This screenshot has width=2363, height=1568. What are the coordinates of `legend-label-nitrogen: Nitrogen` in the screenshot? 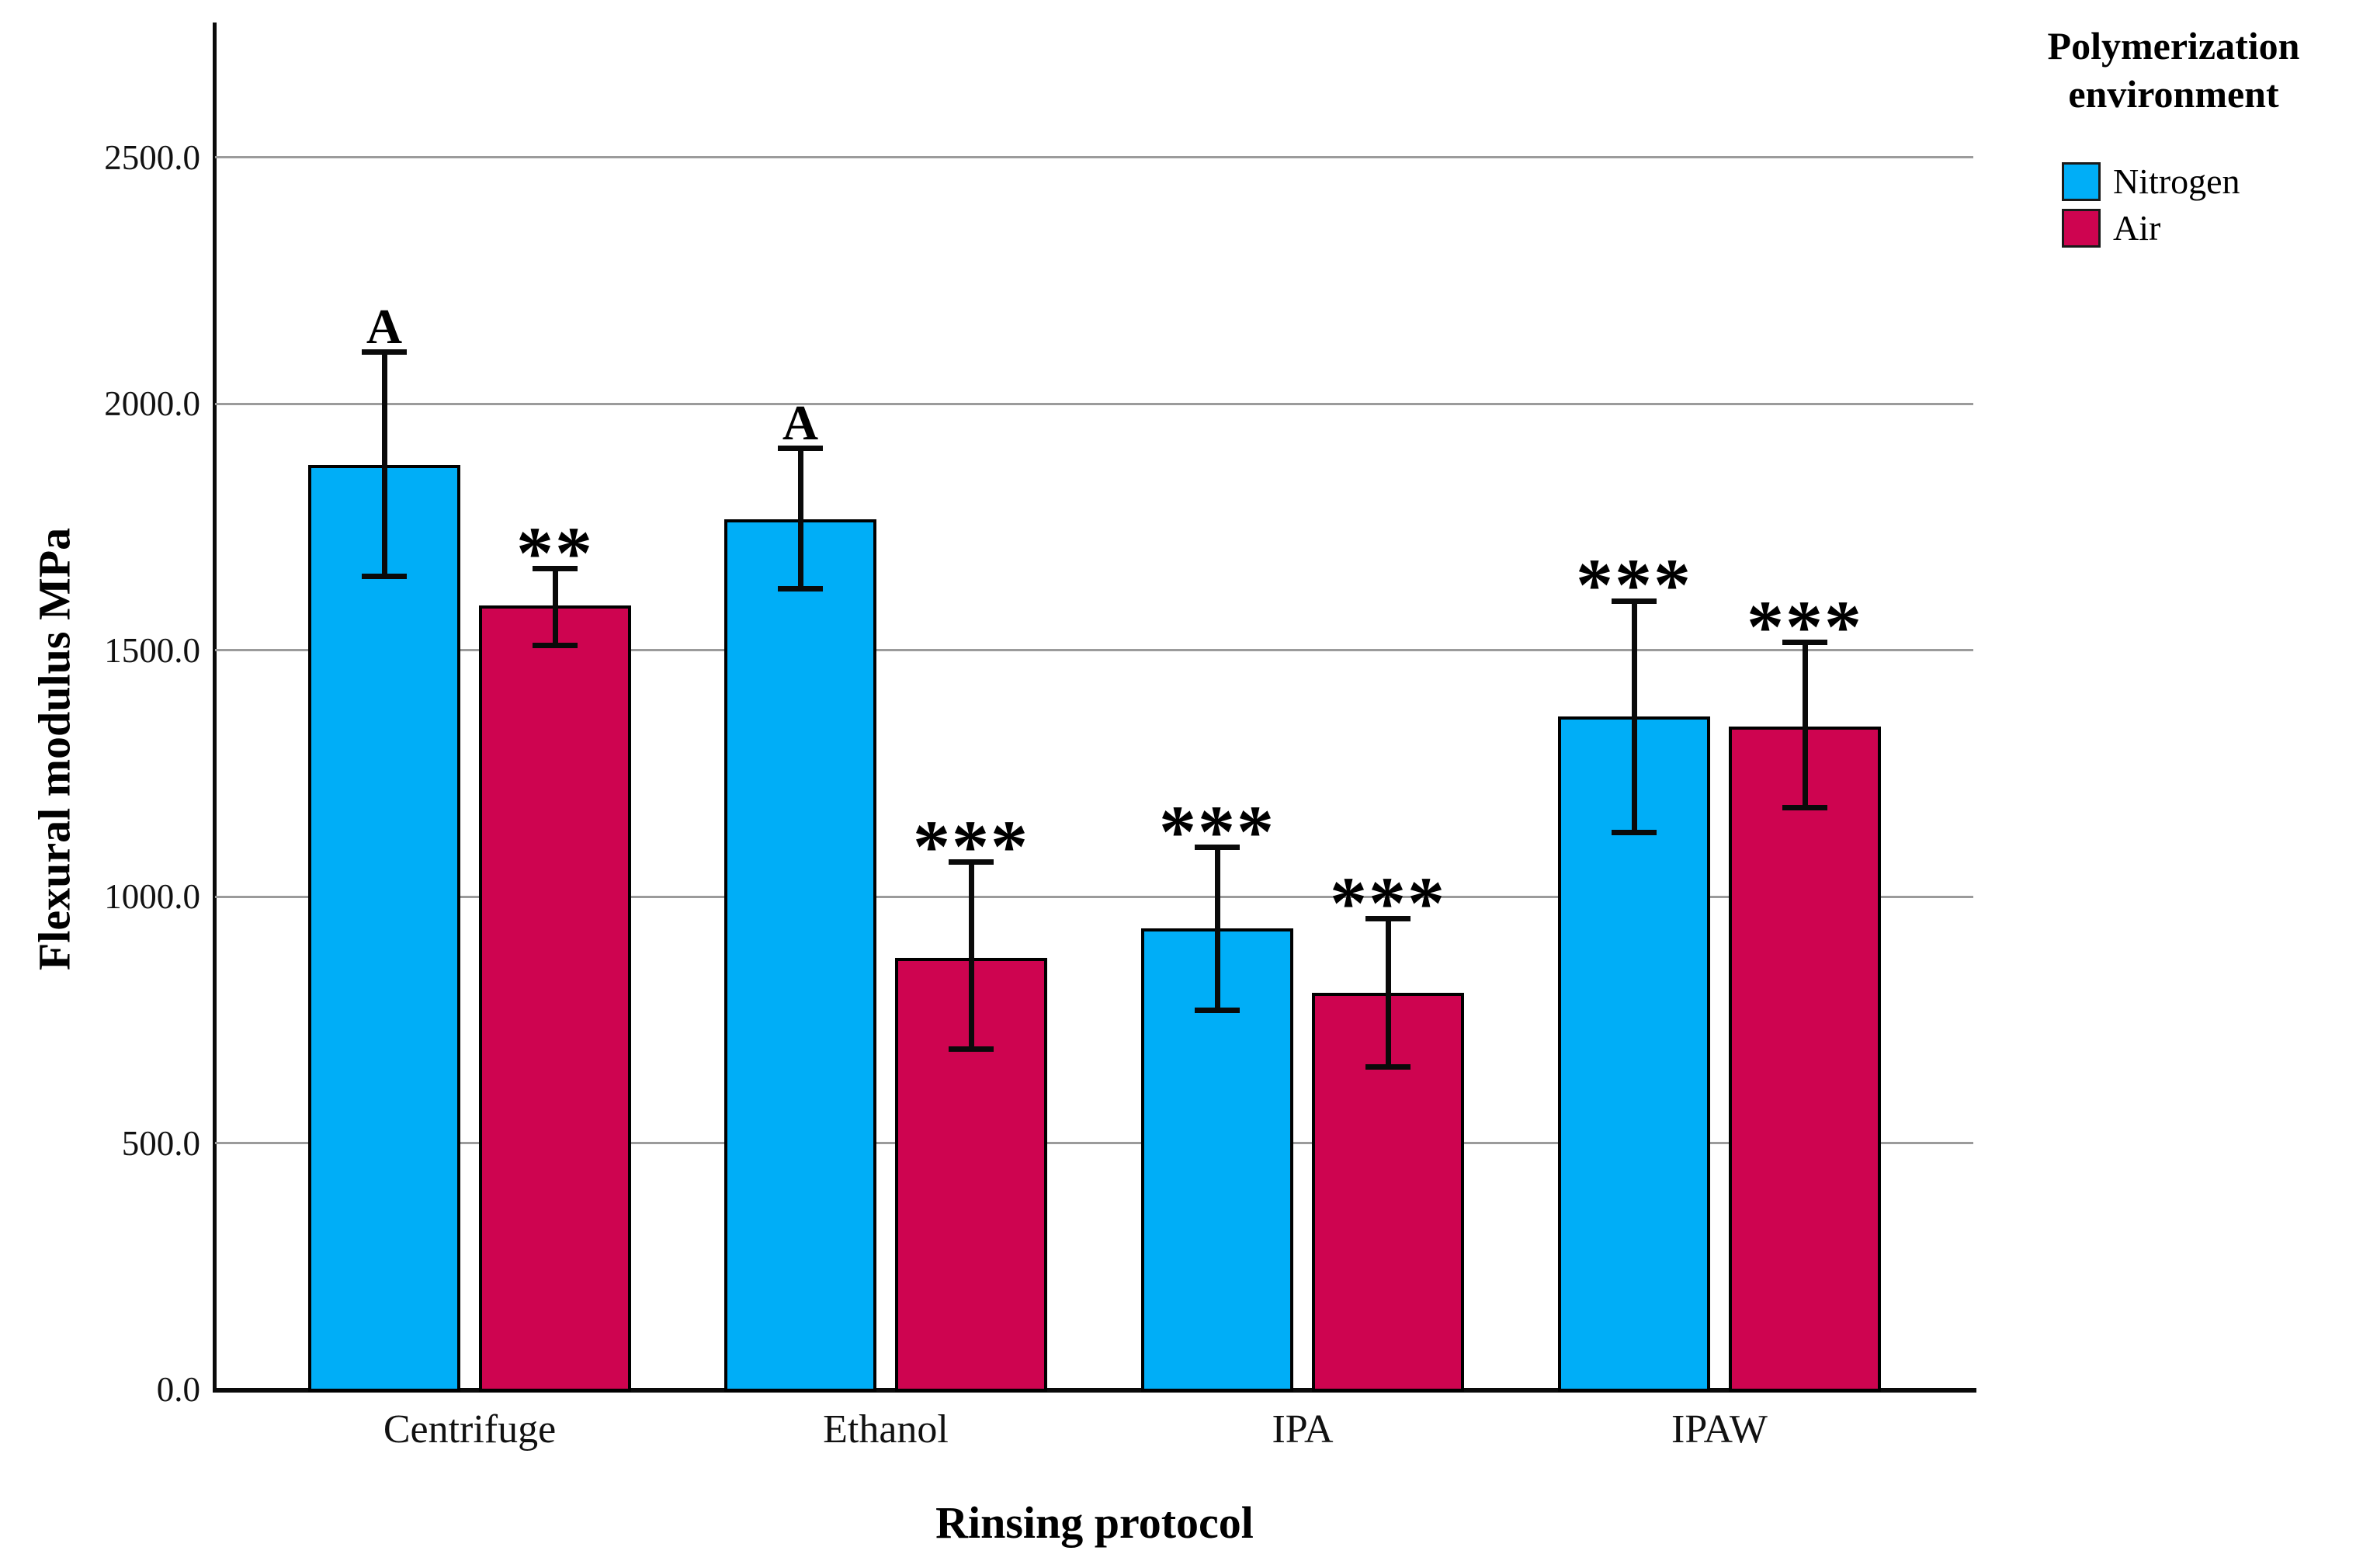 It's located at (2176, 181).